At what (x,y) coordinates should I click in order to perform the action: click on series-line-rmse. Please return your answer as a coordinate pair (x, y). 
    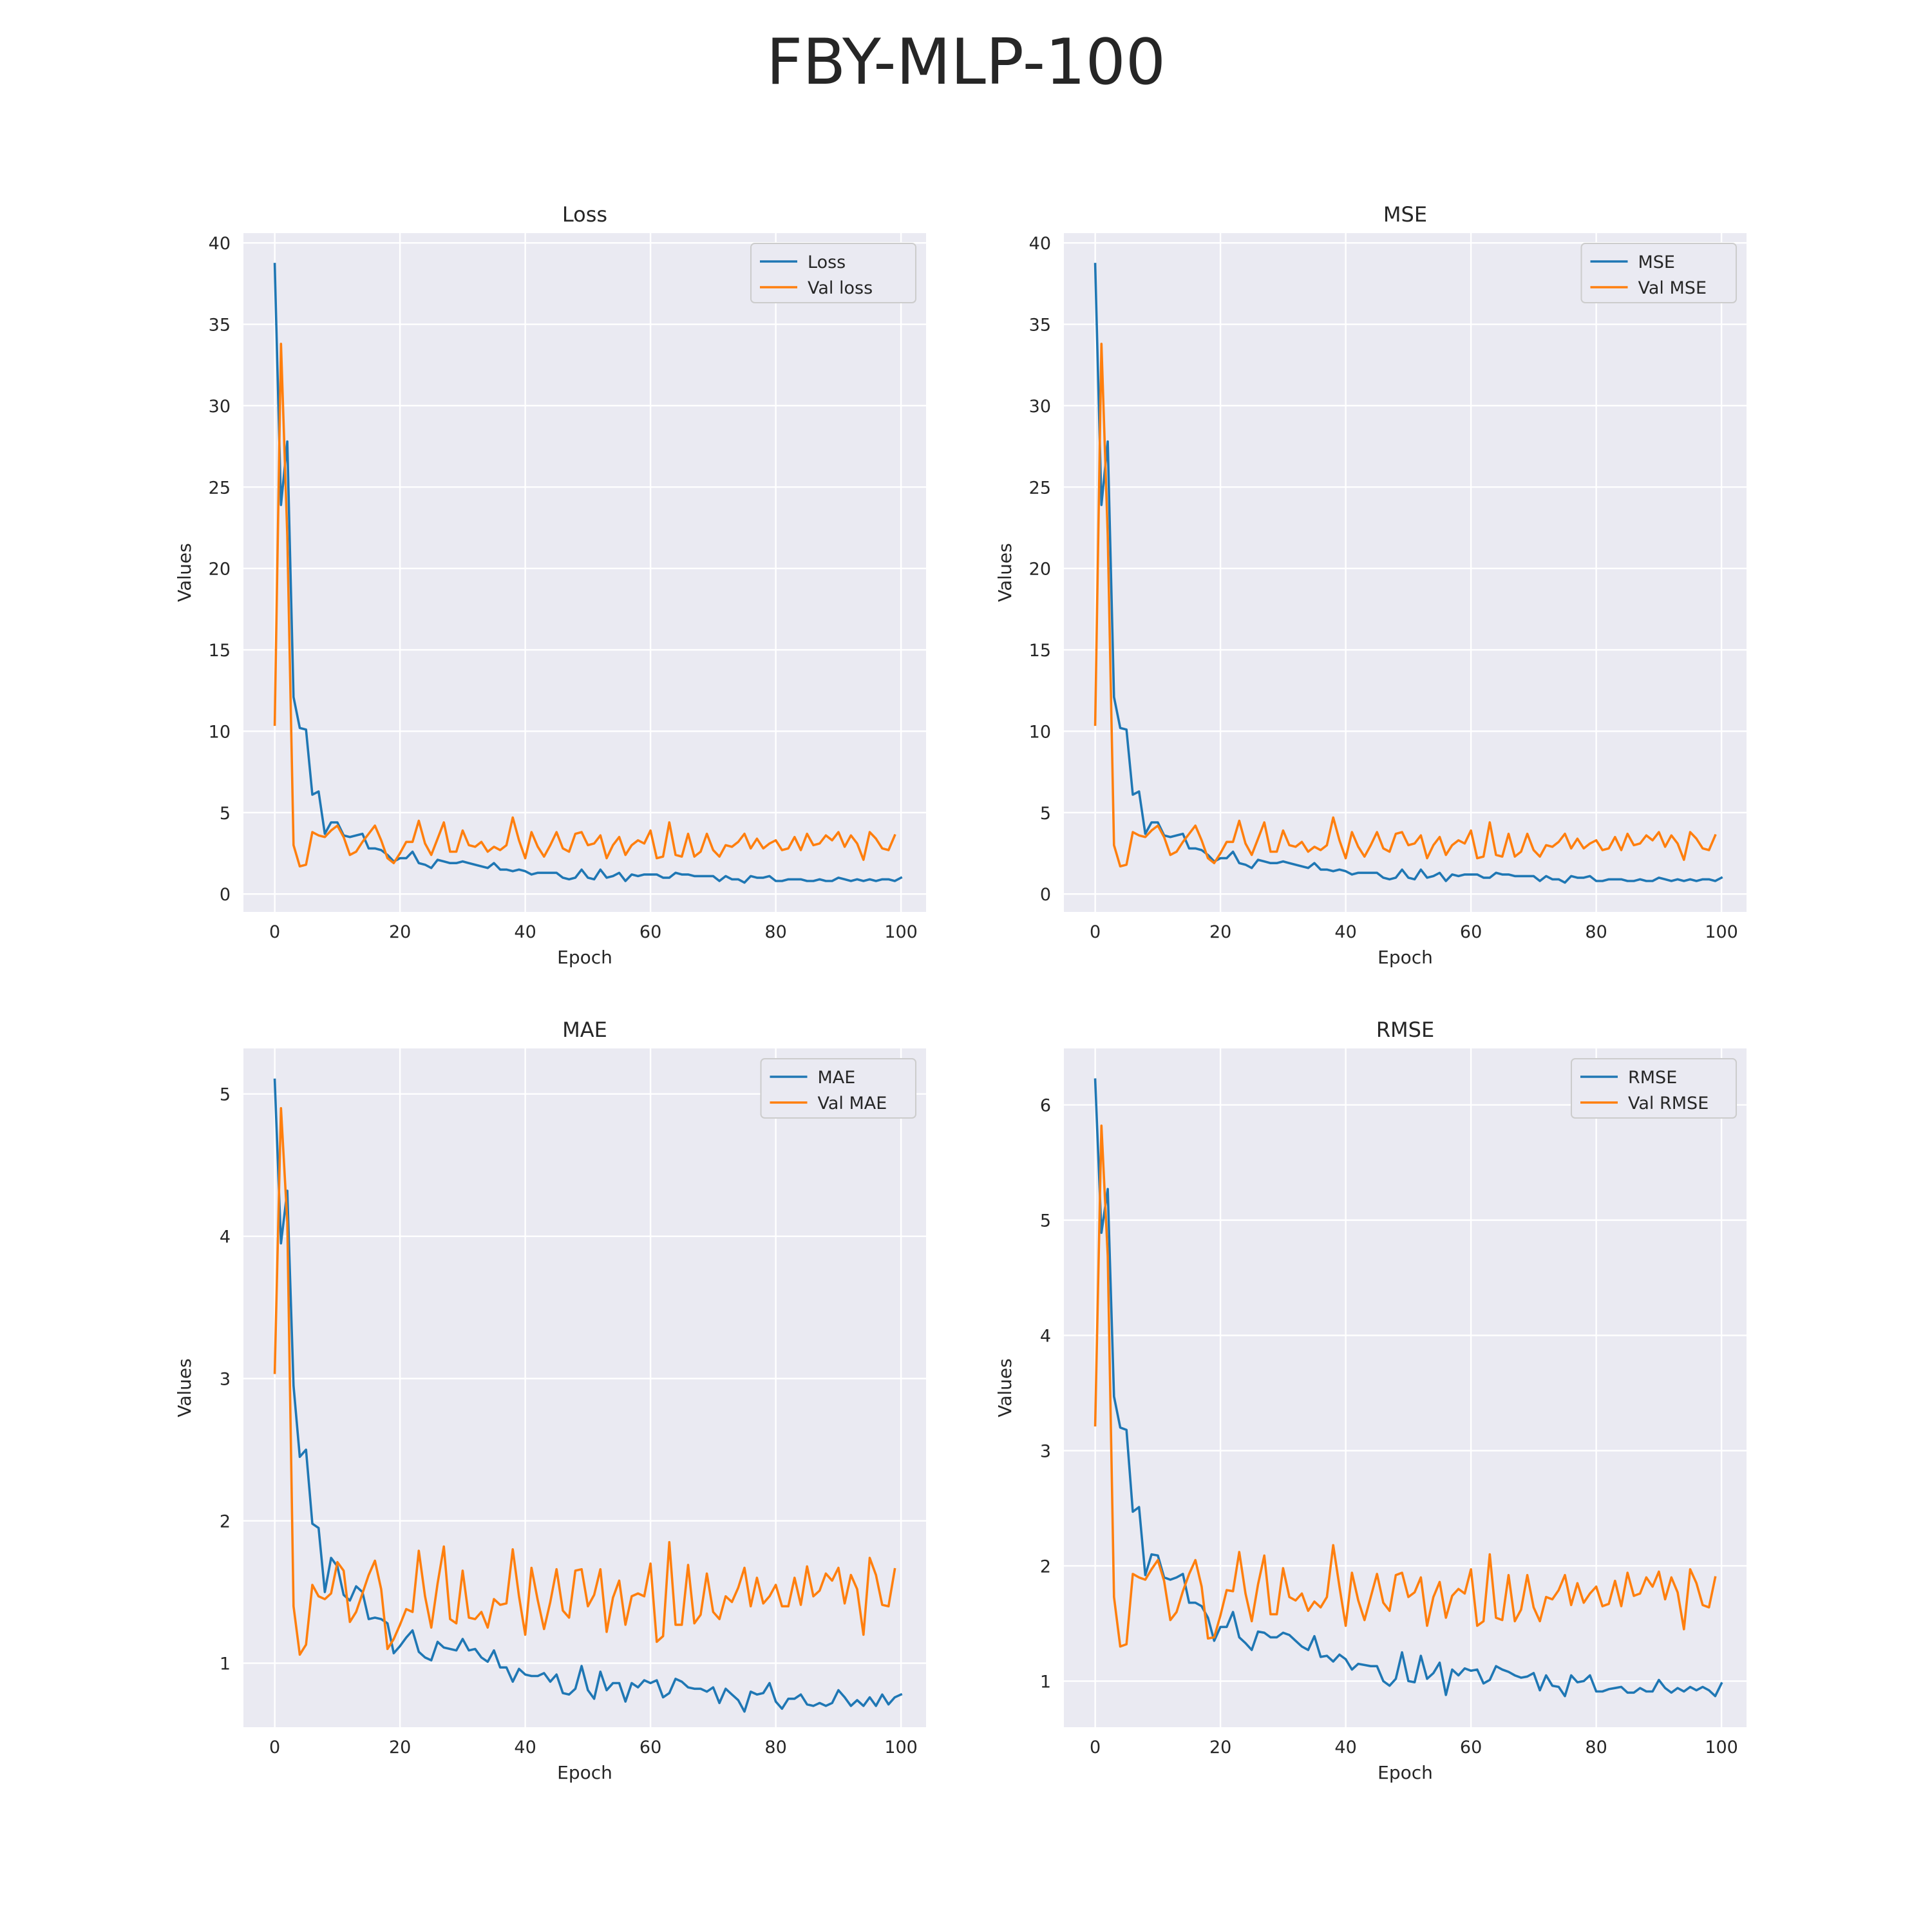
    Looking at the image, I should click on (1409, 1388).